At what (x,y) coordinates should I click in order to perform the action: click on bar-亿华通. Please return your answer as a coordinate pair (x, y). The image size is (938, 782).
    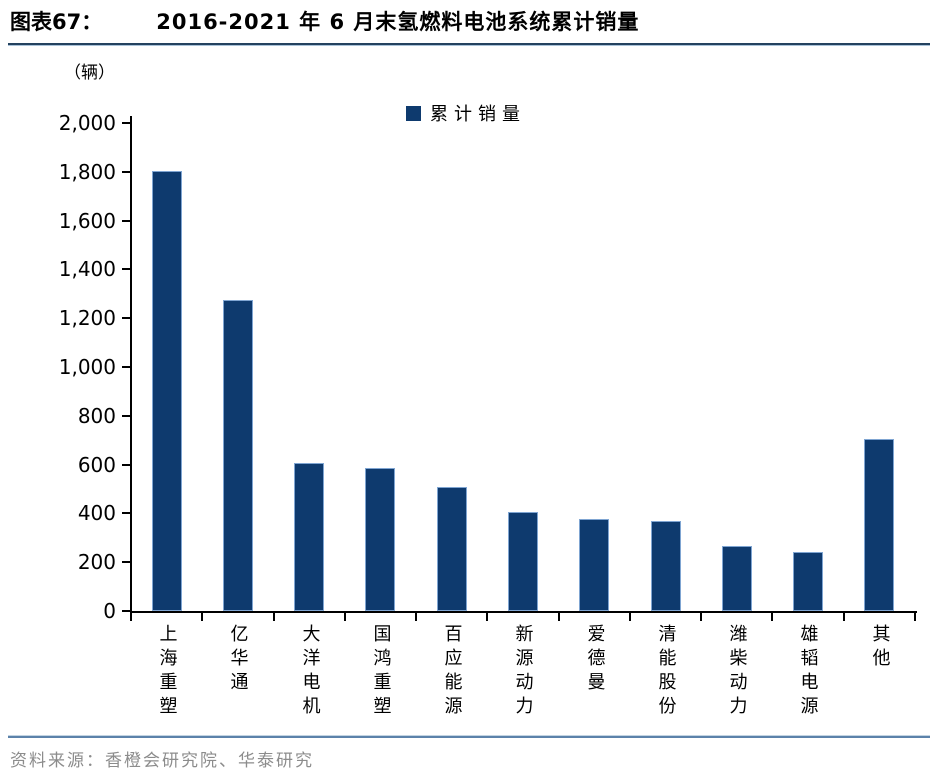
    Looking at the image, I should click on (238, 455).